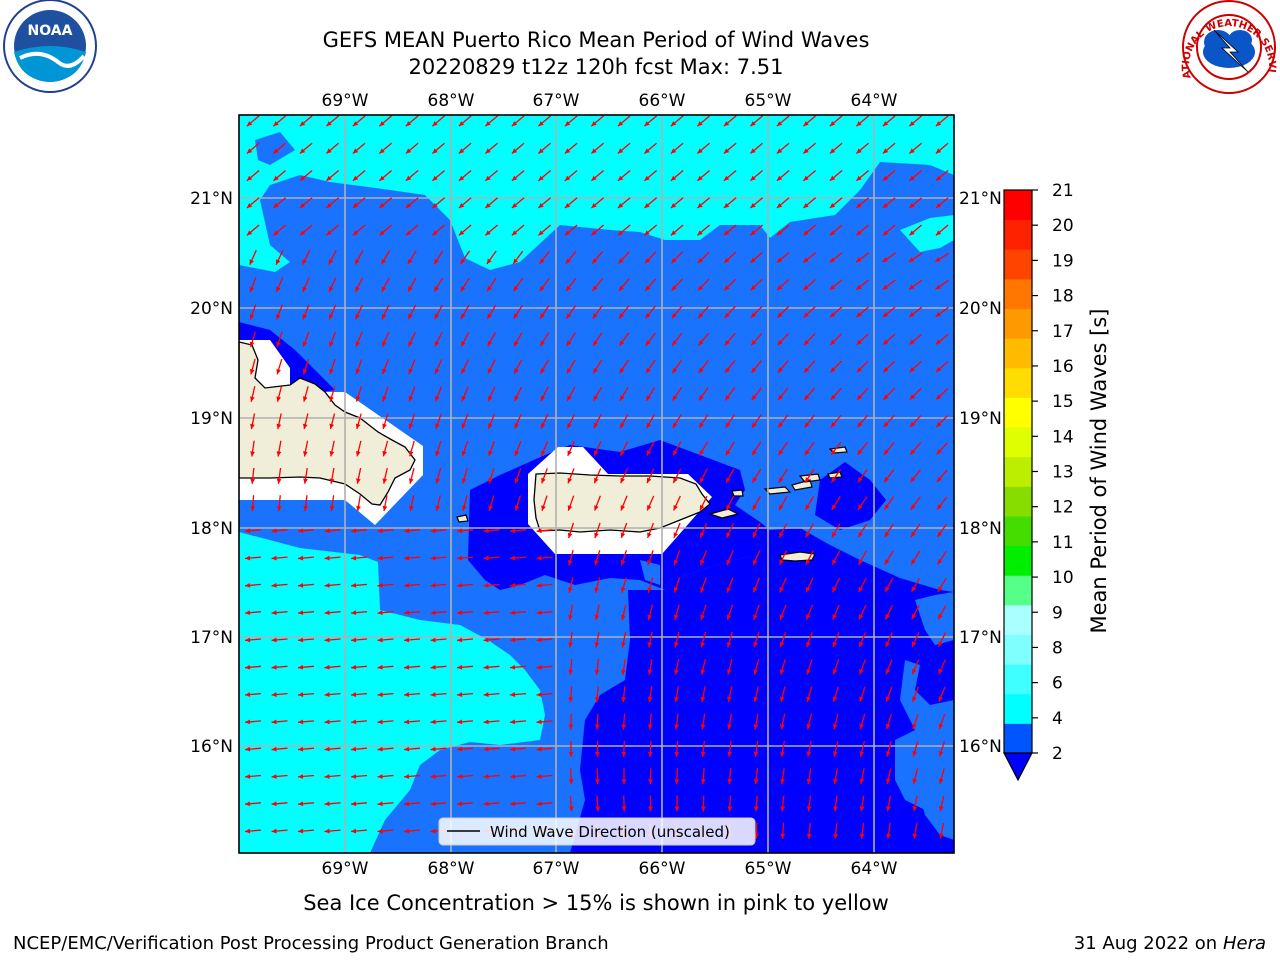 This screenshot has height=960, width=1280. I want to click on lon-label: 68°W, so click(451, 869).